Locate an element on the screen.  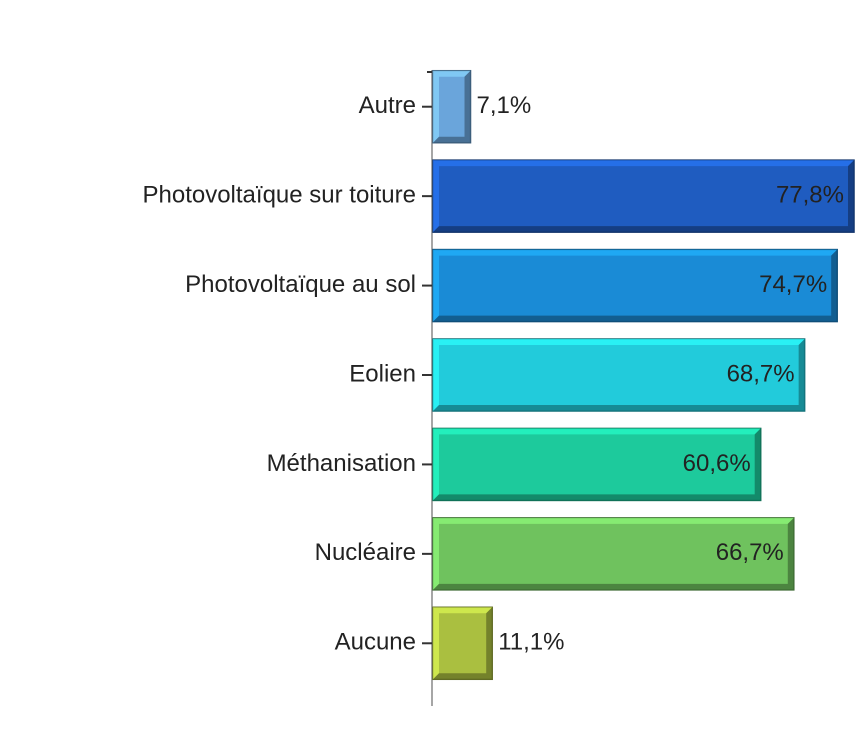
data-label: 74,7% is located at coordinates (793, 284).